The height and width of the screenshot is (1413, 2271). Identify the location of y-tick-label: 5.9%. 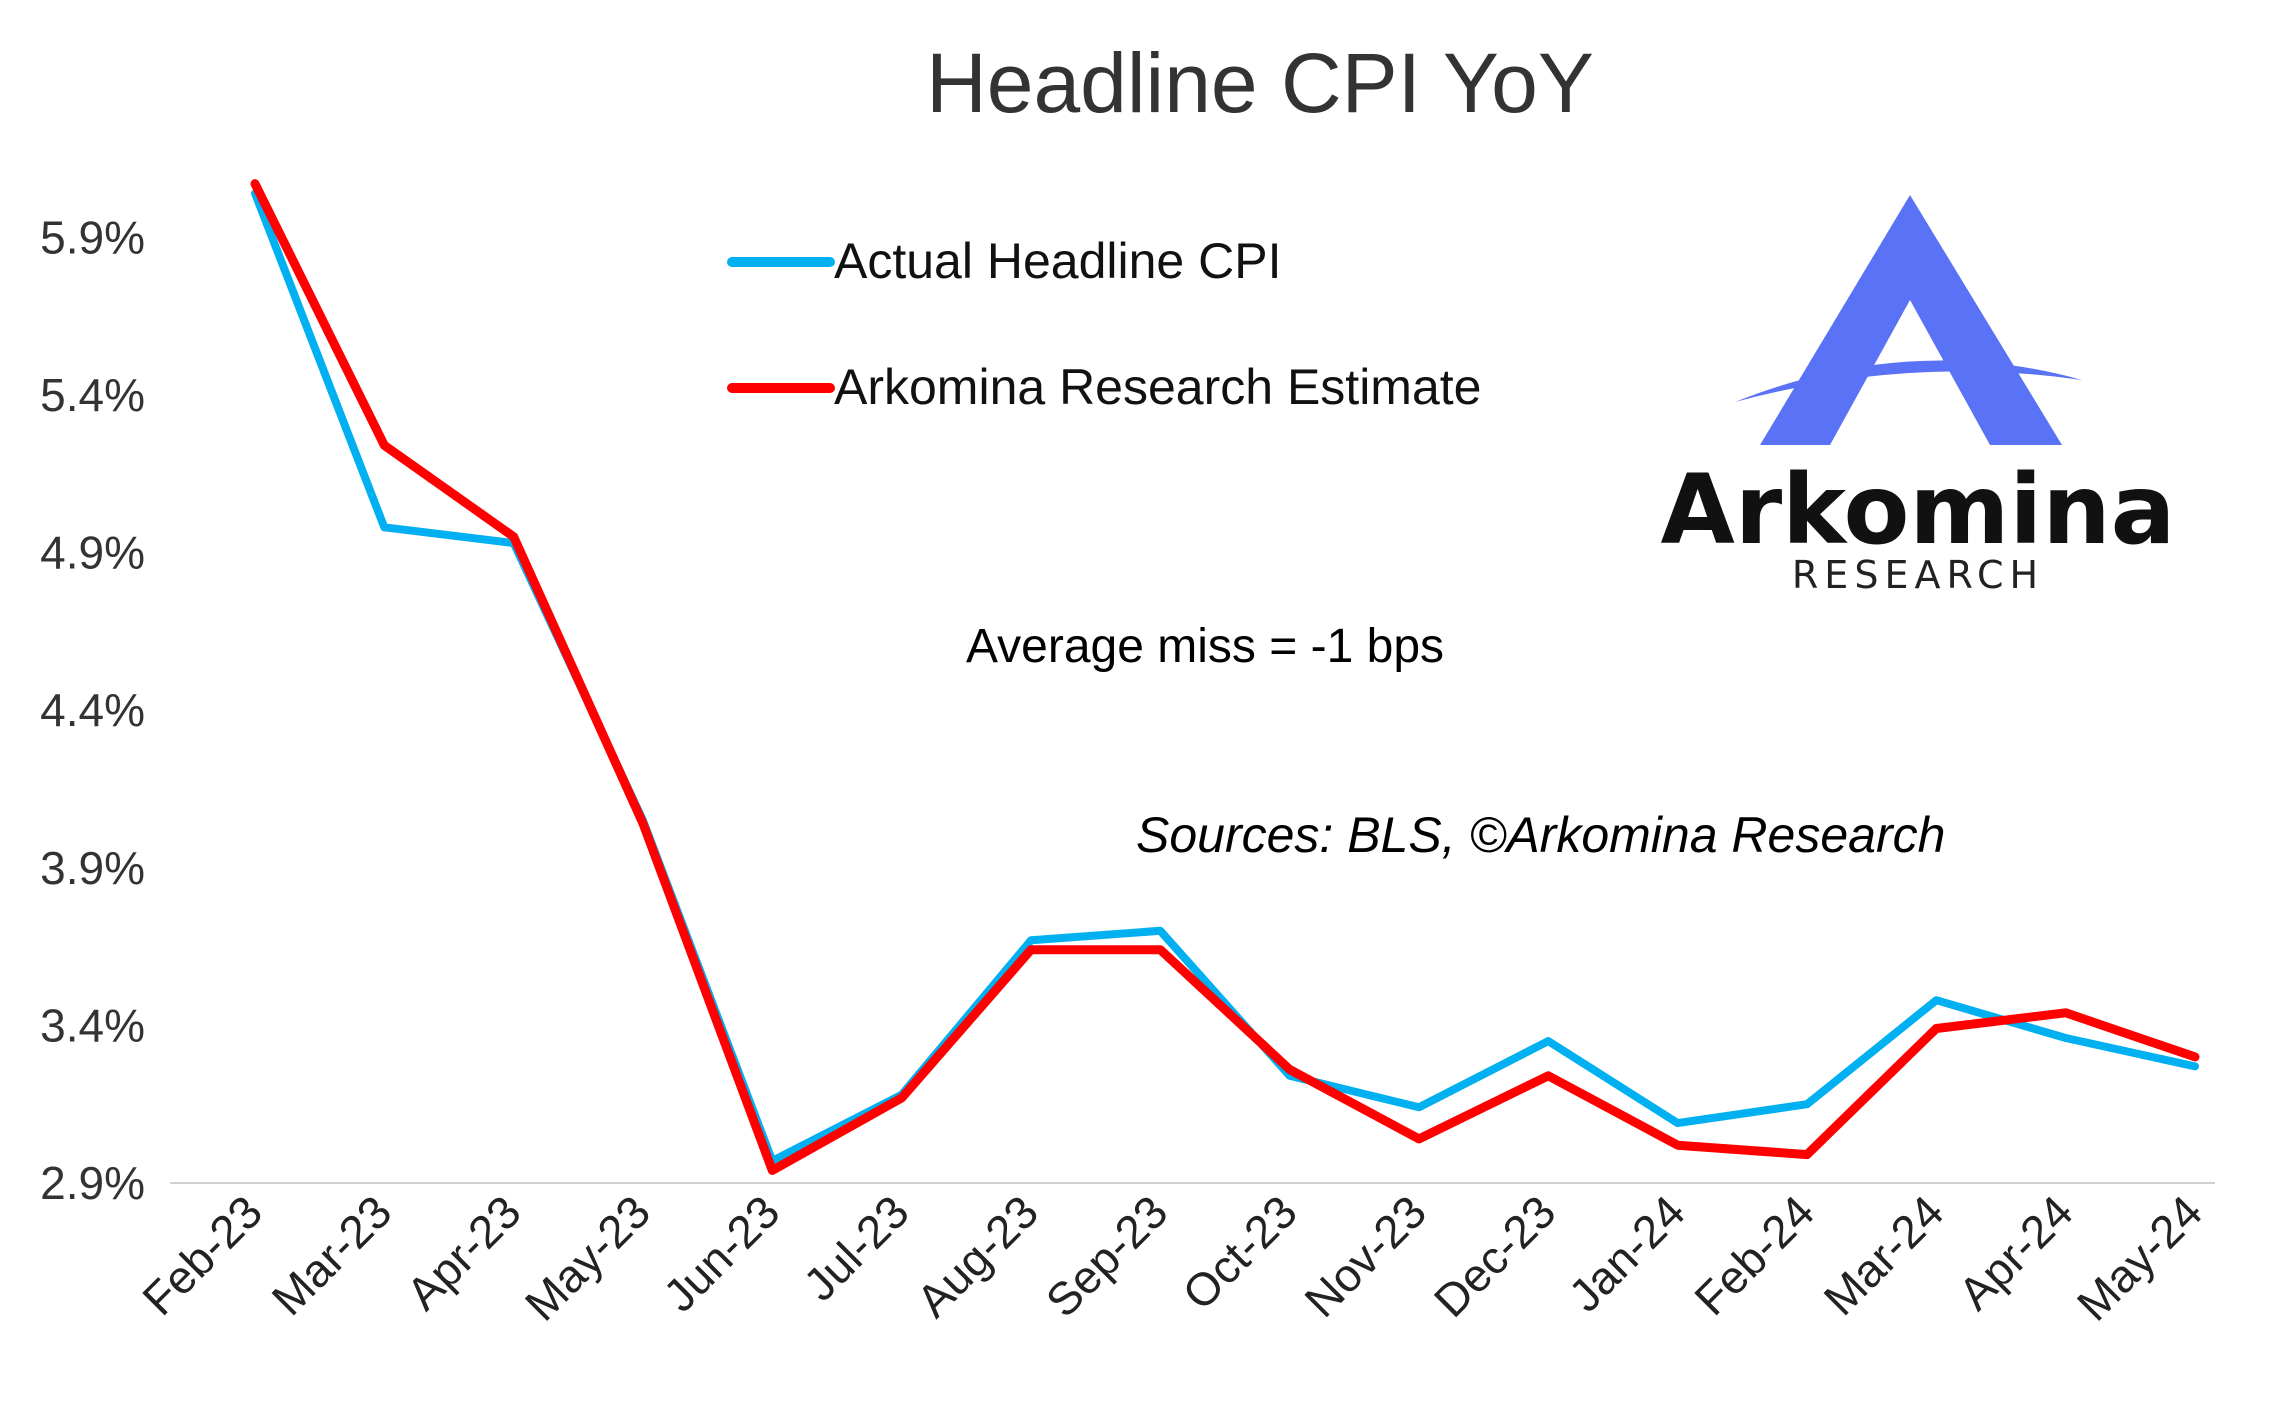
(92, 237).